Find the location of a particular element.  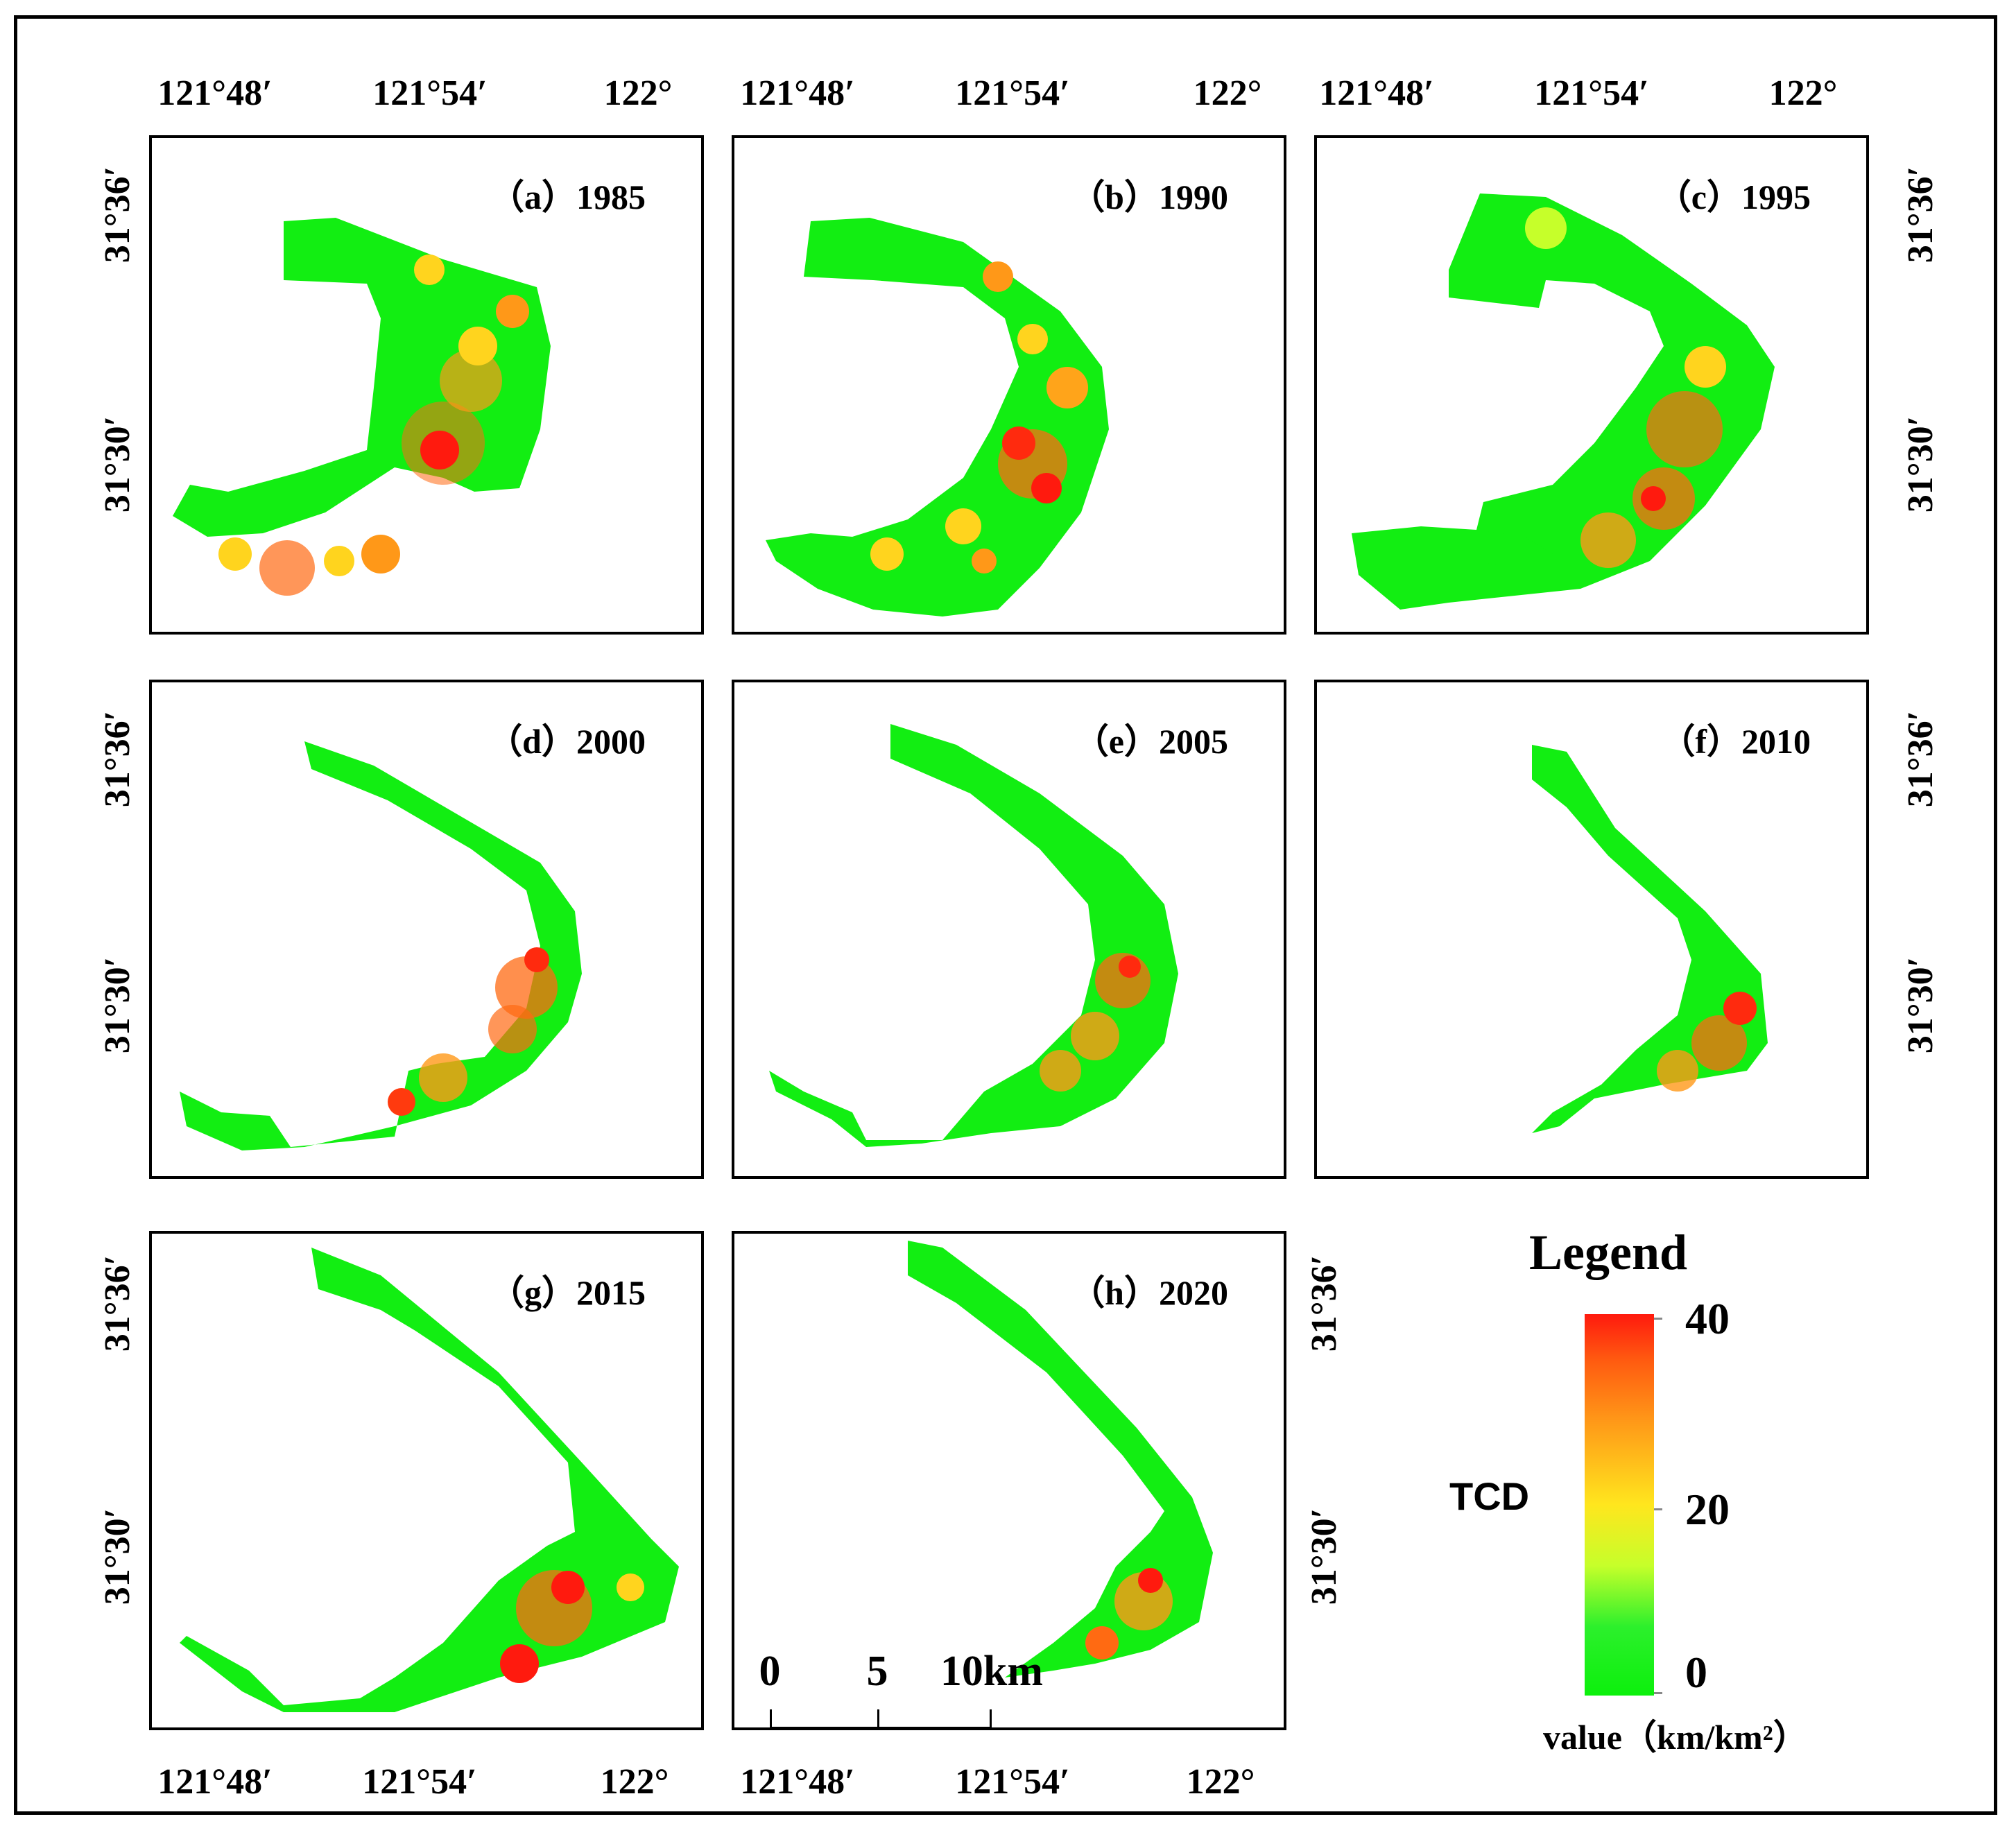

scale-label-10km: 10km is located at coordinates (992, 1671).